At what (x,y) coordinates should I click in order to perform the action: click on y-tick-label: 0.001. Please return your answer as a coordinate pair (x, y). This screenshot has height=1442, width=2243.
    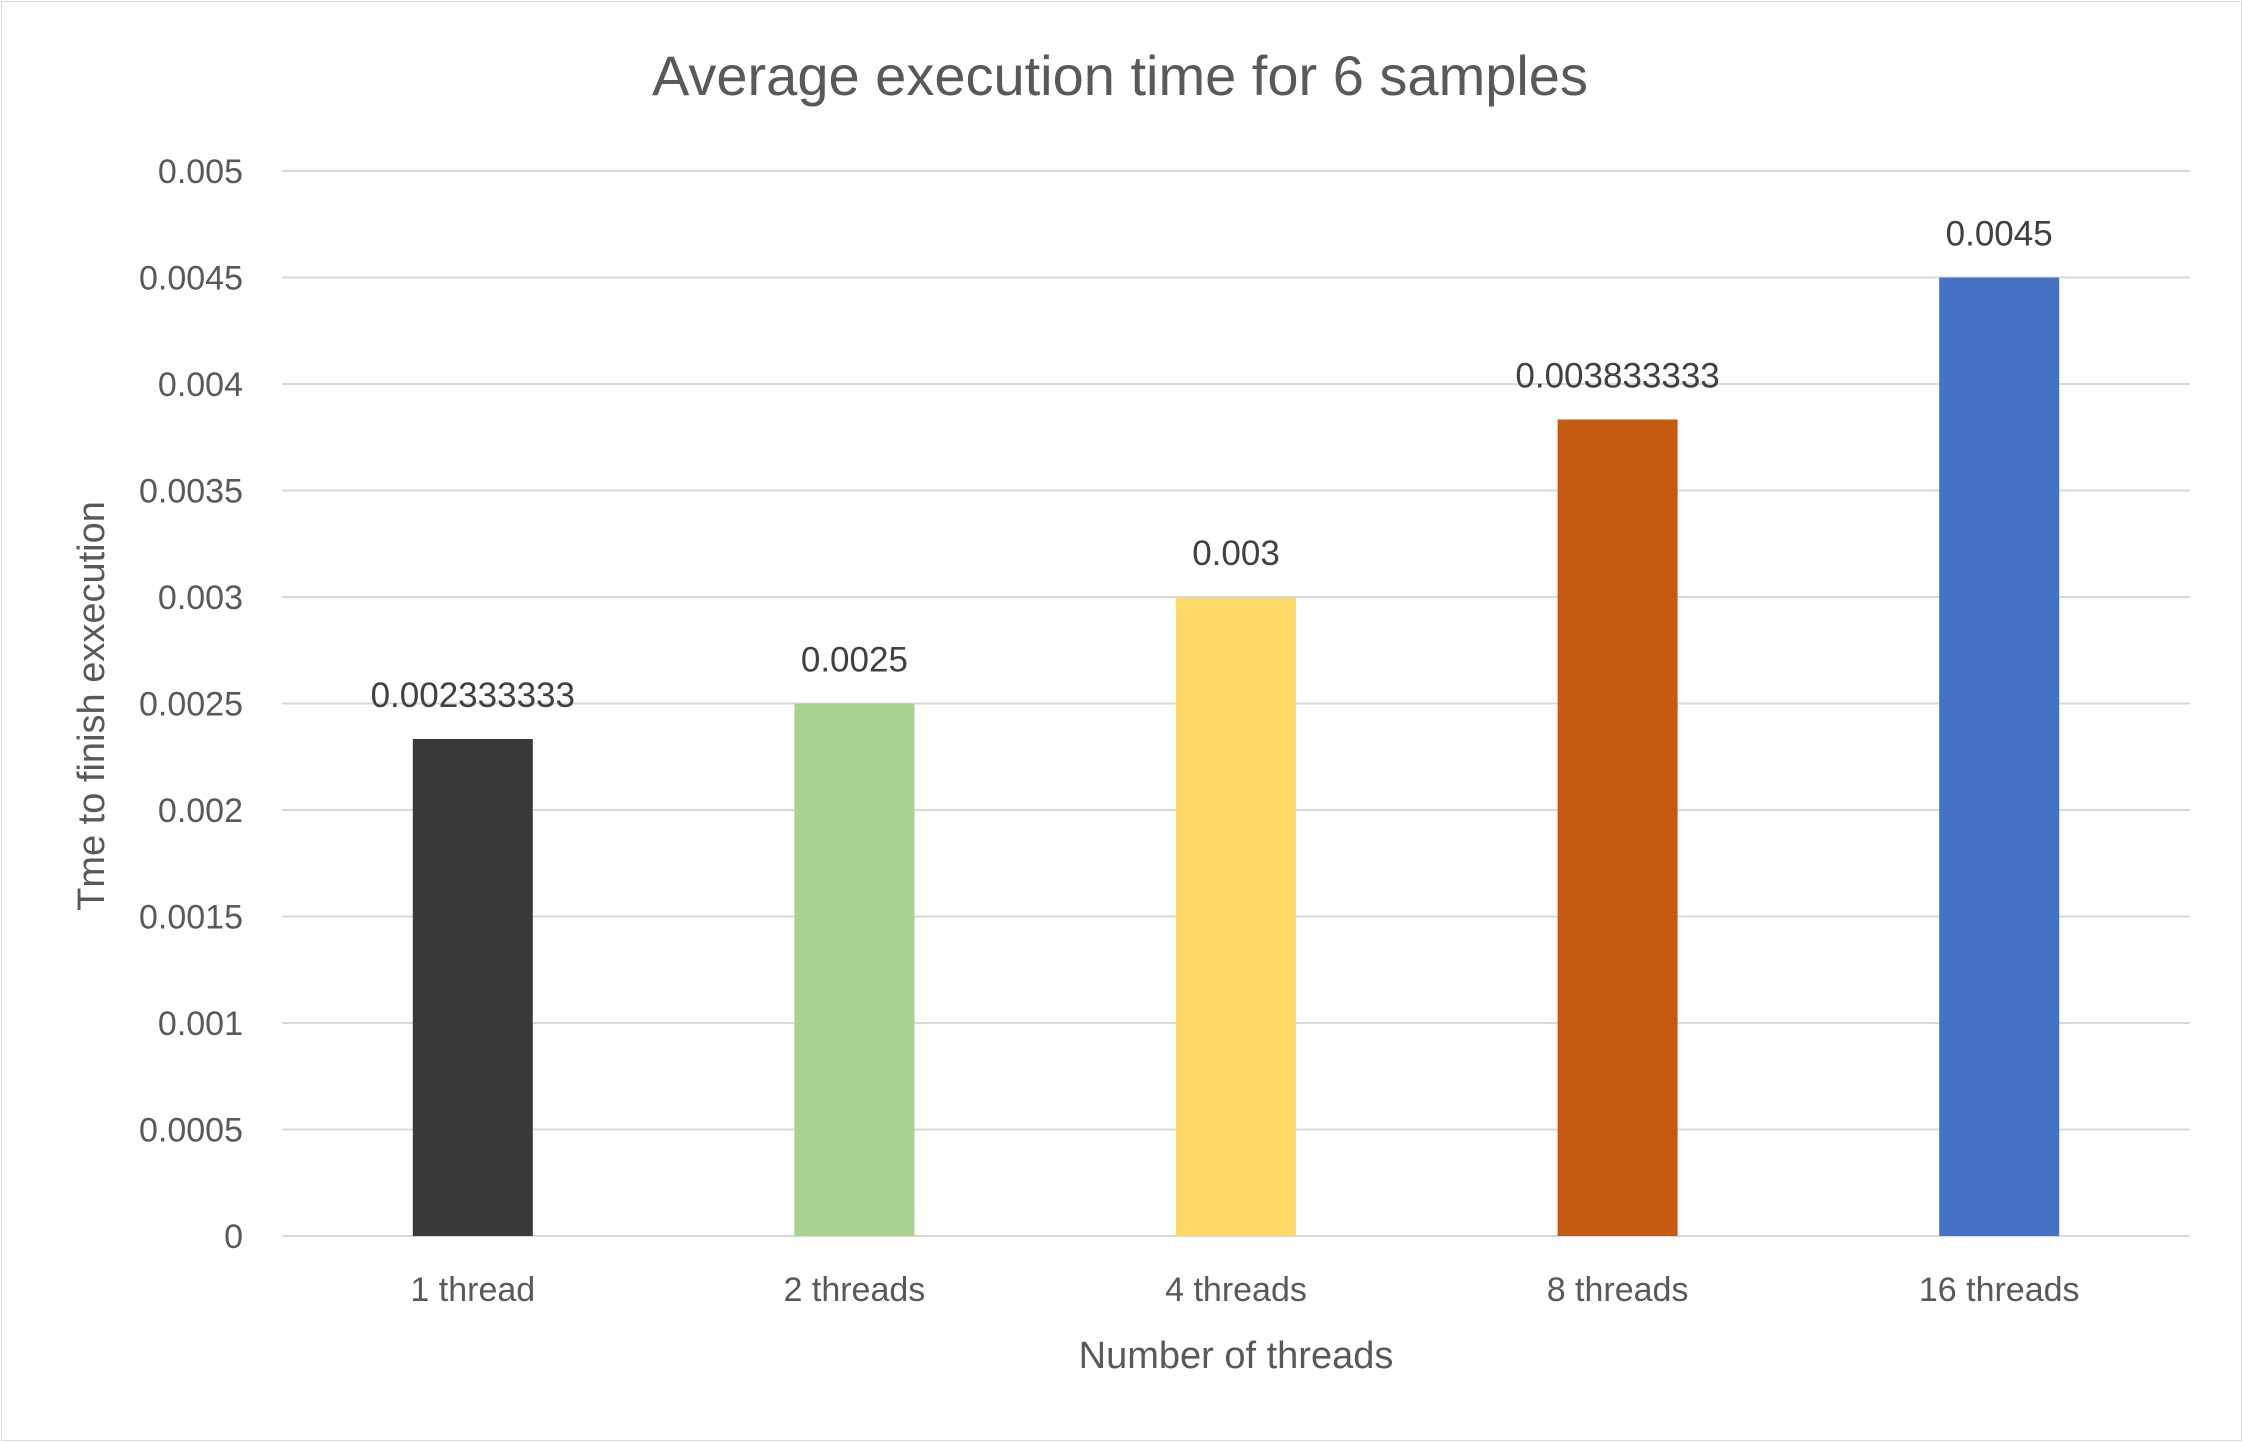
    Looking at the image, I should click on (200, 1024).